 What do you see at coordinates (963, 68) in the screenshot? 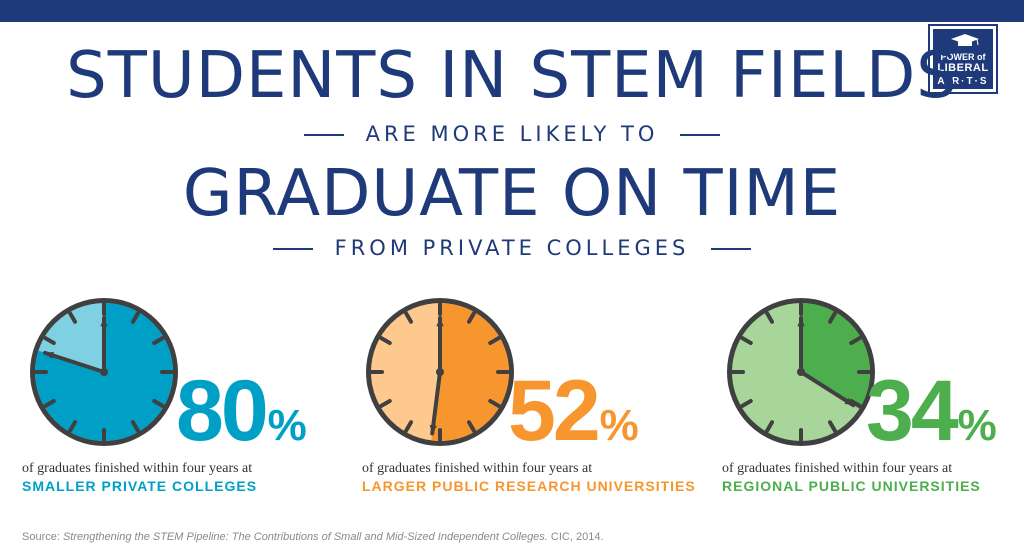
I see `logo-text-liberal: LIBERAL` at bounding box center [963, 68].